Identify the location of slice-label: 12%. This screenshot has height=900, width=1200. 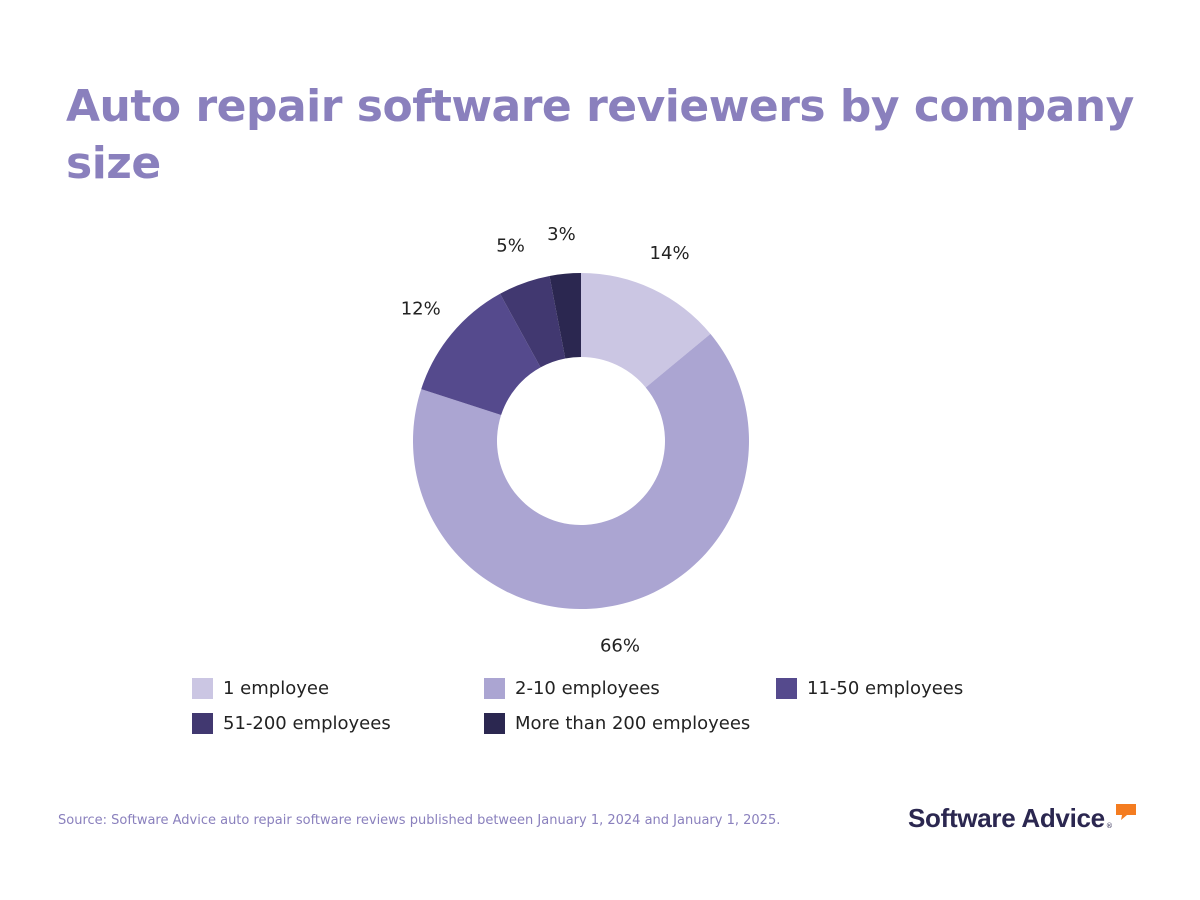
(421, 308).